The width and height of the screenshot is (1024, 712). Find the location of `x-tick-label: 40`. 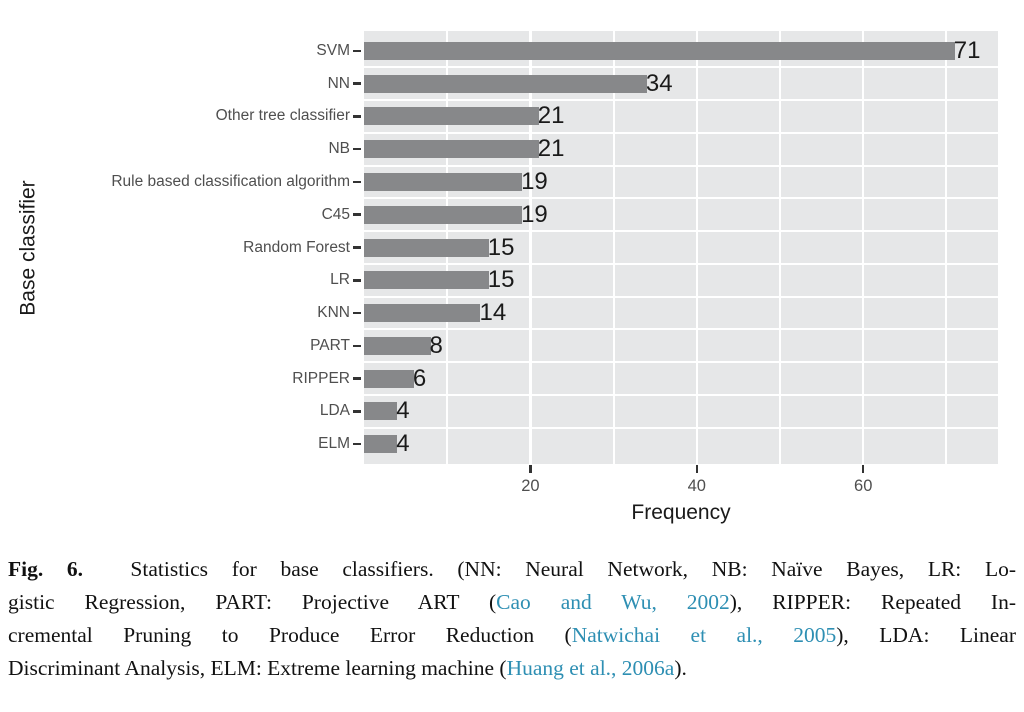

x-tick-label: 40 is located at coordinates (696, 486).